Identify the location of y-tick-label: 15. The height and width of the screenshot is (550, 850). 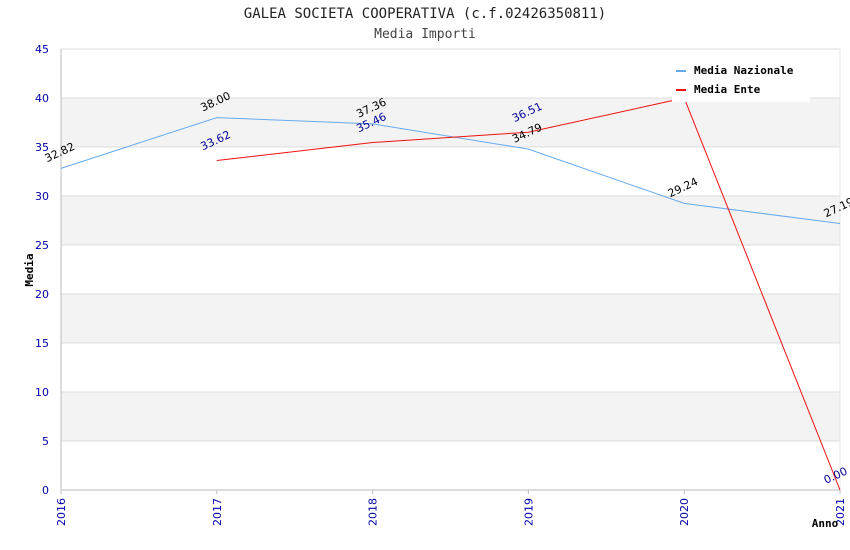
(42, 343).